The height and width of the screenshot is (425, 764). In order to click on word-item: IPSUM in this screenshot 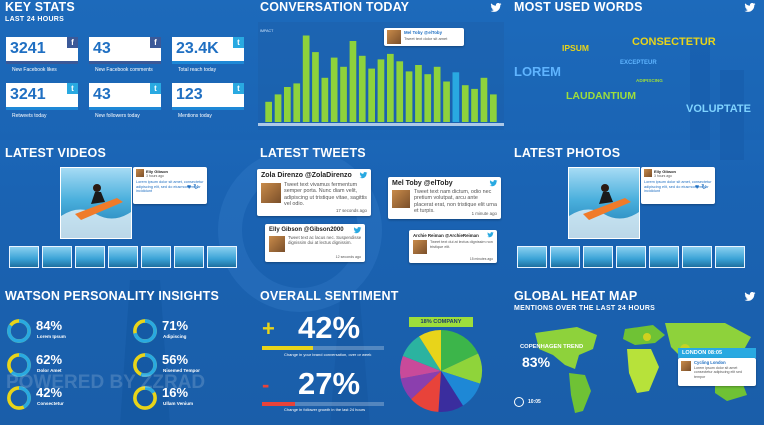, I will do `click(575, 48)`.